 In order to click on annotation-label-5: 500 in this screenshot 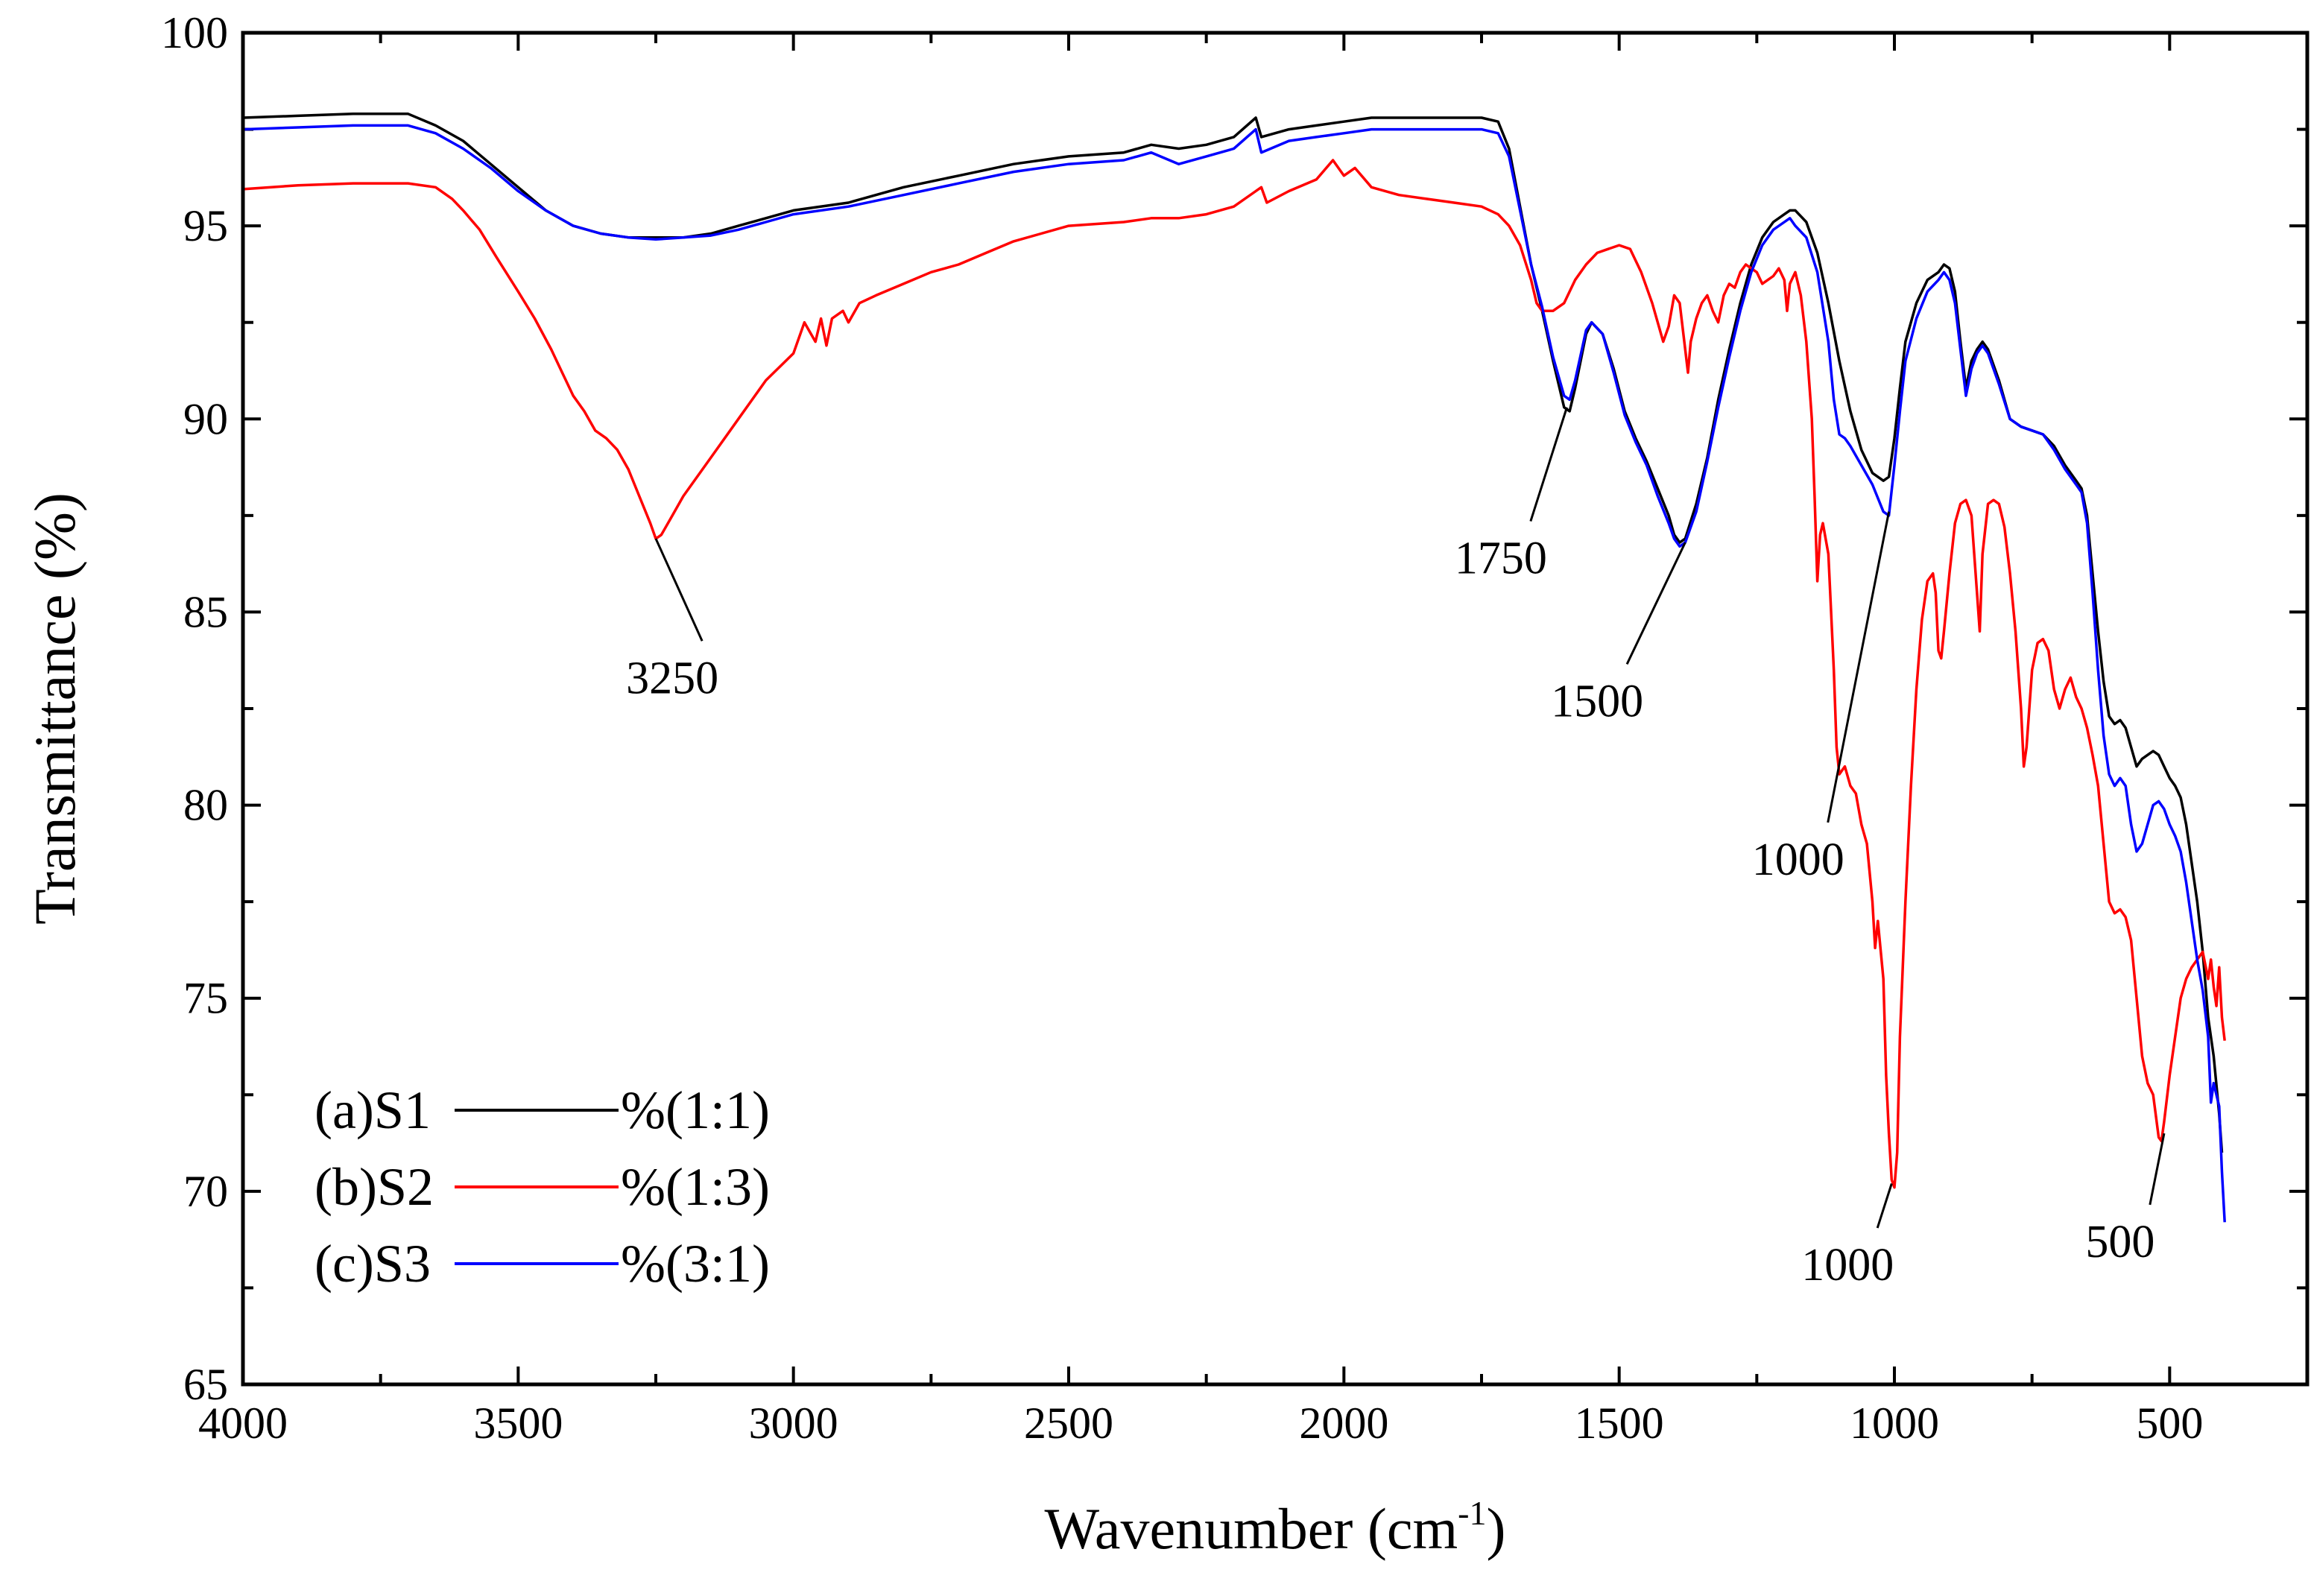, I will do `click(2119, 1242)`.